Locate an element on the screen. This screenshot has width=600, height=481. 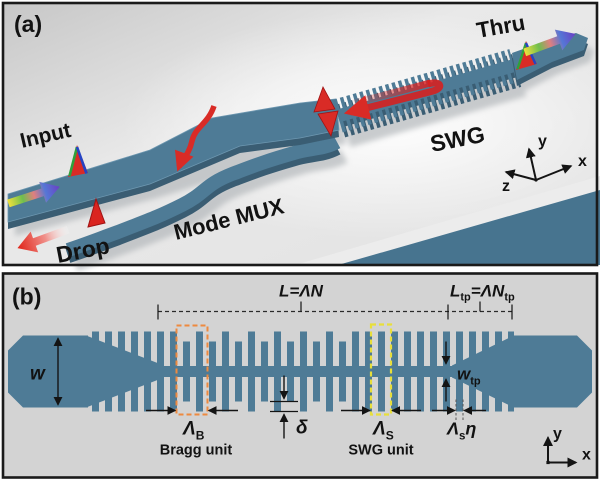
input-arrow is located at coordinates (33, 194).